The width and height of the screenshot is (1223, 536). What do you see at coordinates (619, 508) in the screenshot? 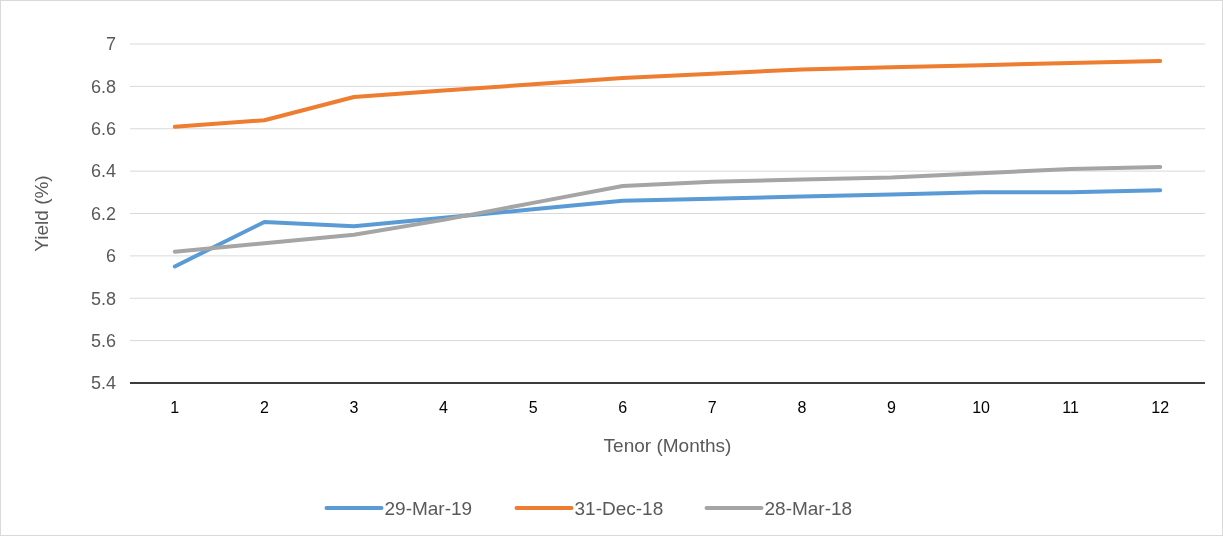
I see `legend-label: 31-Dec-18` at bounding box center [619, 508].